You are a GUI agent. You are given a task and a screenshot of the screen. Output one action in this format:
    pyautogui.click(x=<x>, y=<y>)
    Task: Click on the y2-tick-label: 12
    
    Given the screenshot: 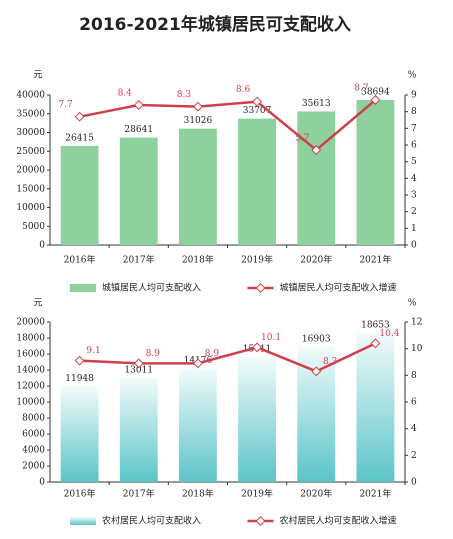 What is the action you would take?
    pyautogui.click(x=416, y=323)
    